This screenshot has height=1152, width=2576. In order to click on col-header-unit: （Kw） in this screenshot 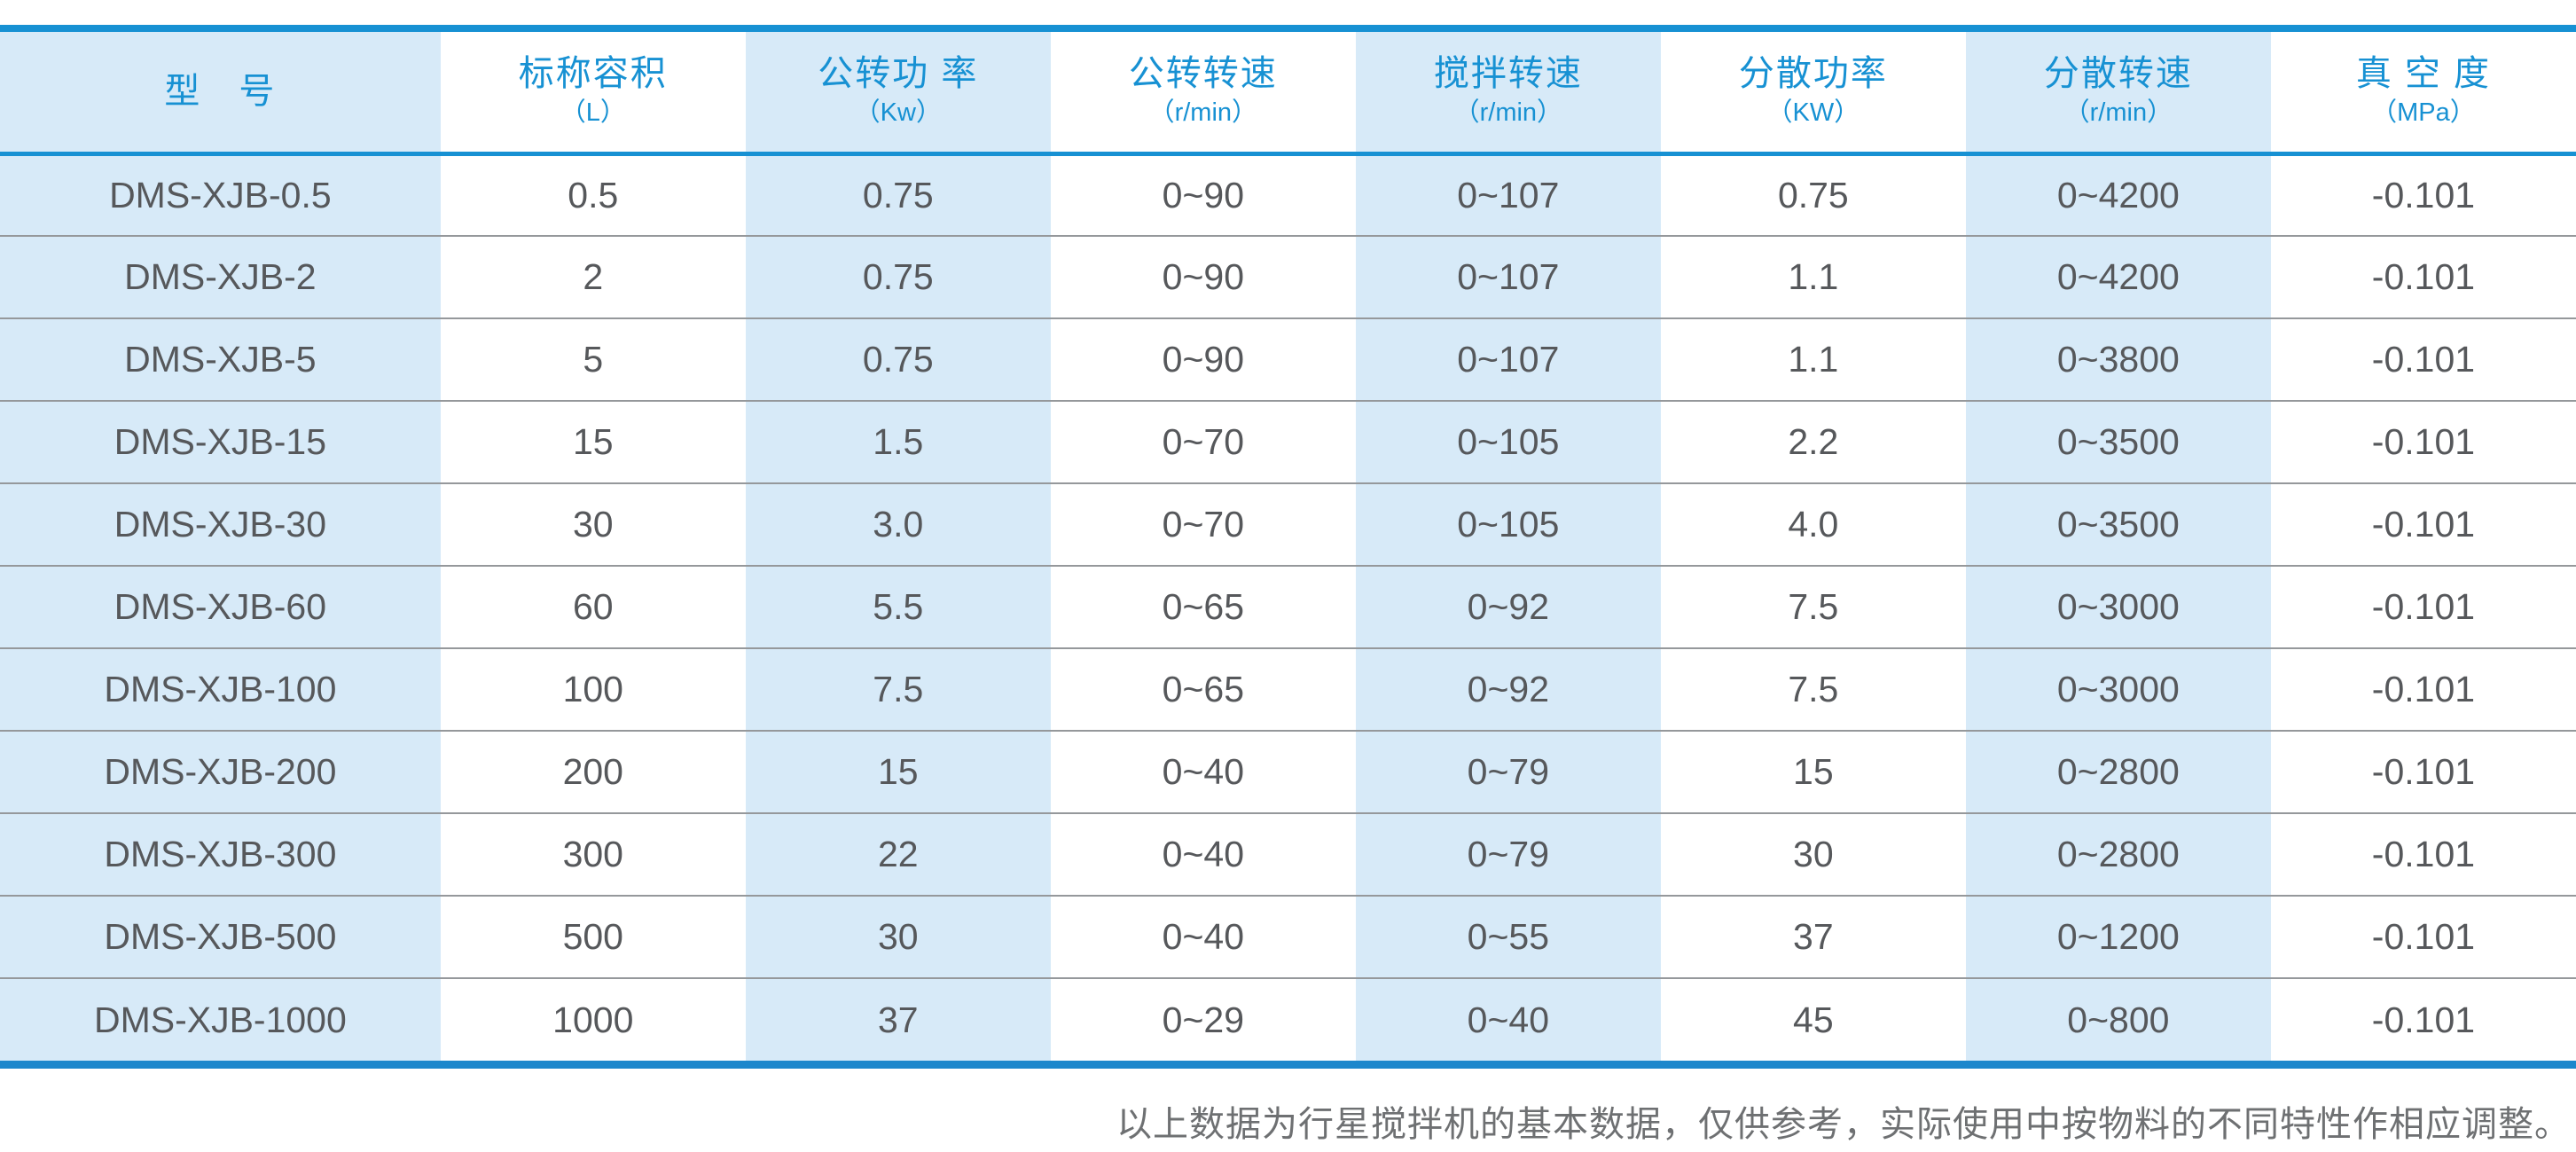, I will do `click(898, 113)`.